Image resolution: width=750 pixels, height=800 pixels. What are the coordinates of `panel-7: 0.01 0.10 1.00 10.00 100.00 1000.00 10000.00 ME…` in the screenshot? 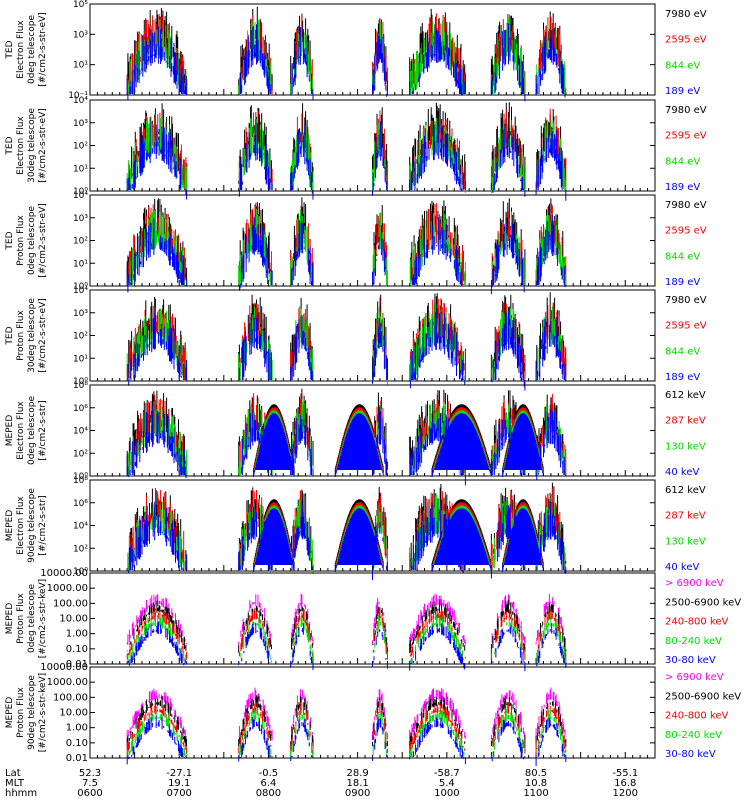 It's located at (373, 620).